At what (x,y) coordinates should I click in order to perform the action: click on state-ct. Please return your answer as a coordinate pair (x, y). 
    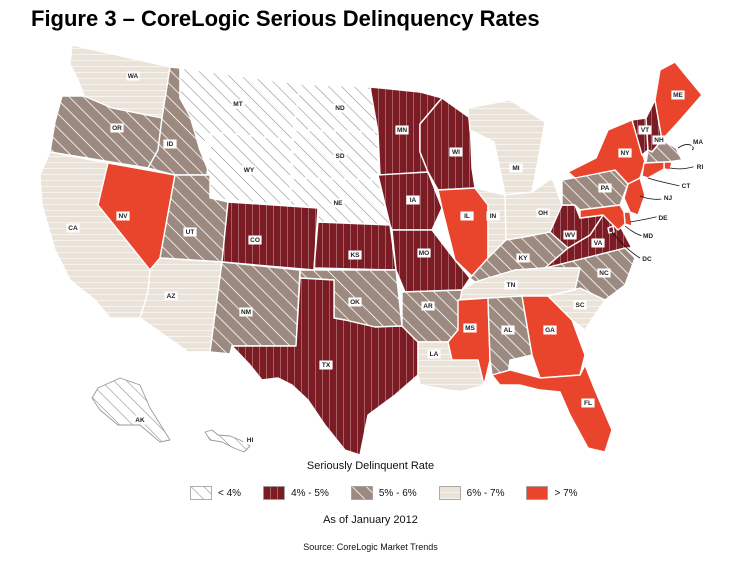
    Looking at the image, I should click on (653, 170).